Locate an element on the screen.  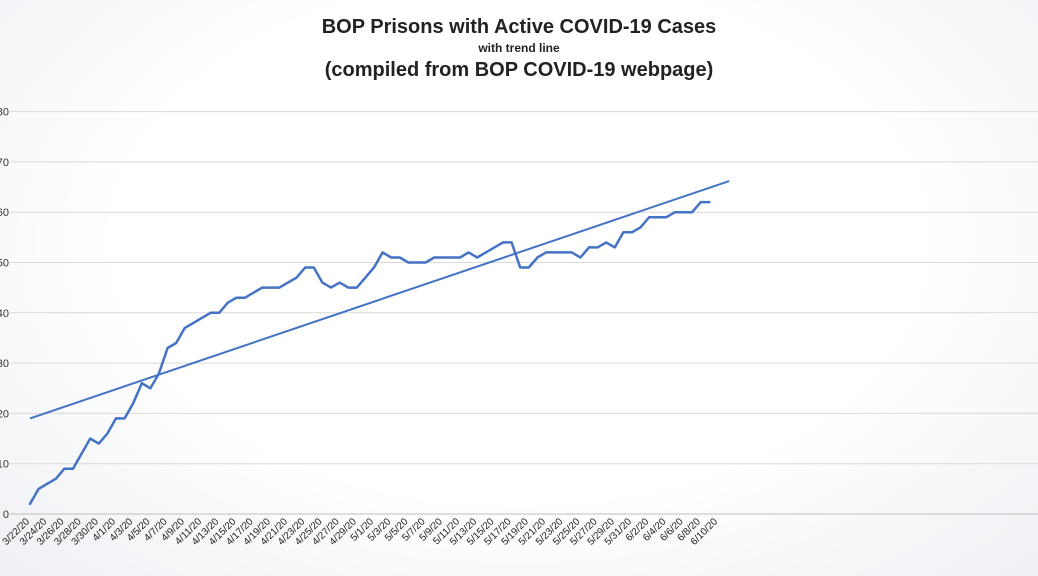
y-tick-label: 10 is located at coordinates (4, 465).